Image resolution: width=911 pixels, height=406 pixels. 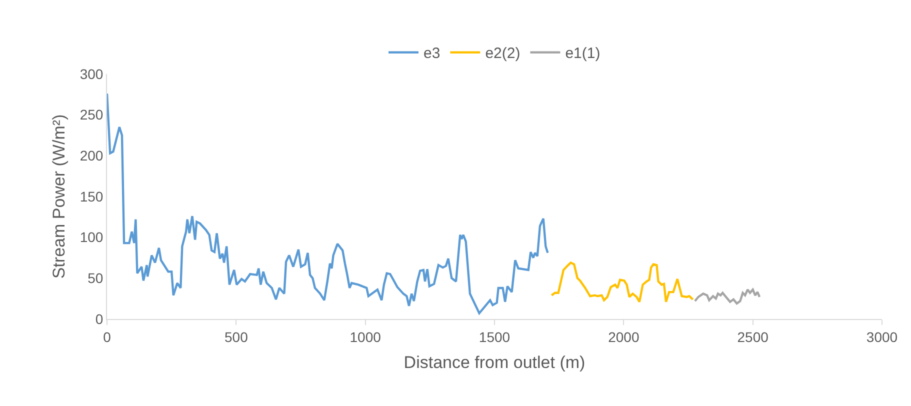 What do you see at coordinates (582, 53) in the screenshot?
I see `legend-label: e1(1)` at bounding box center [582, 53].